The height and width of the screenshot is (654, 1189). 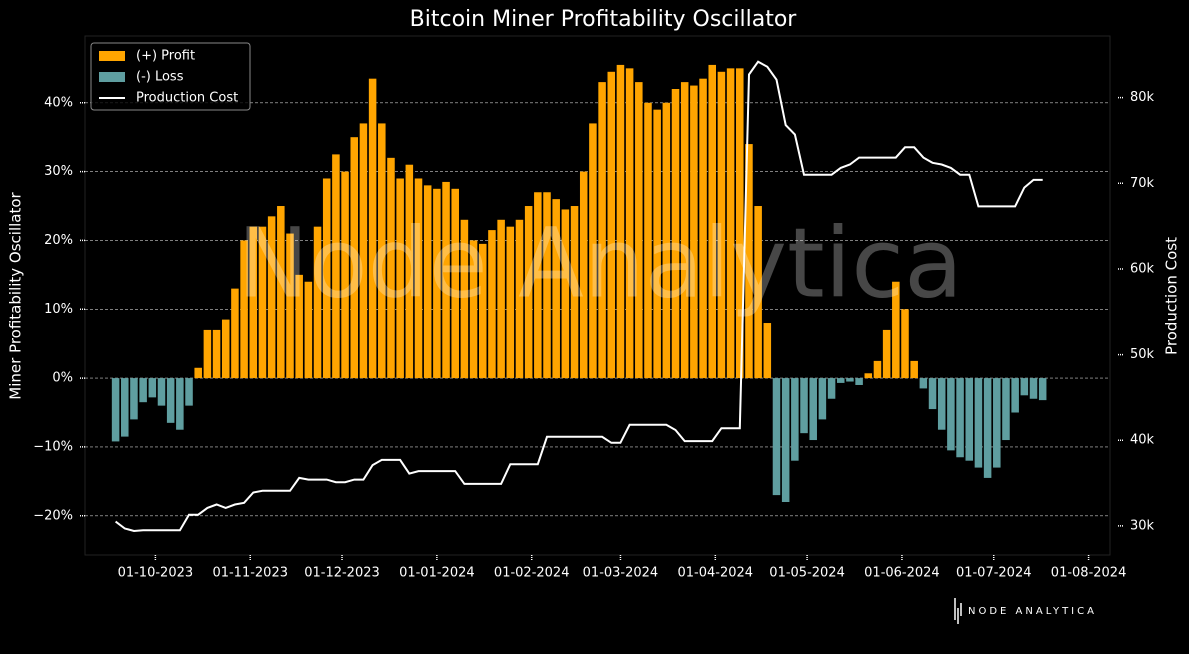 What do you see at coordinates (1142, 525) in the screenshot?
I see `y2-tick-label: 30k` at bounding box center [1142, 525].